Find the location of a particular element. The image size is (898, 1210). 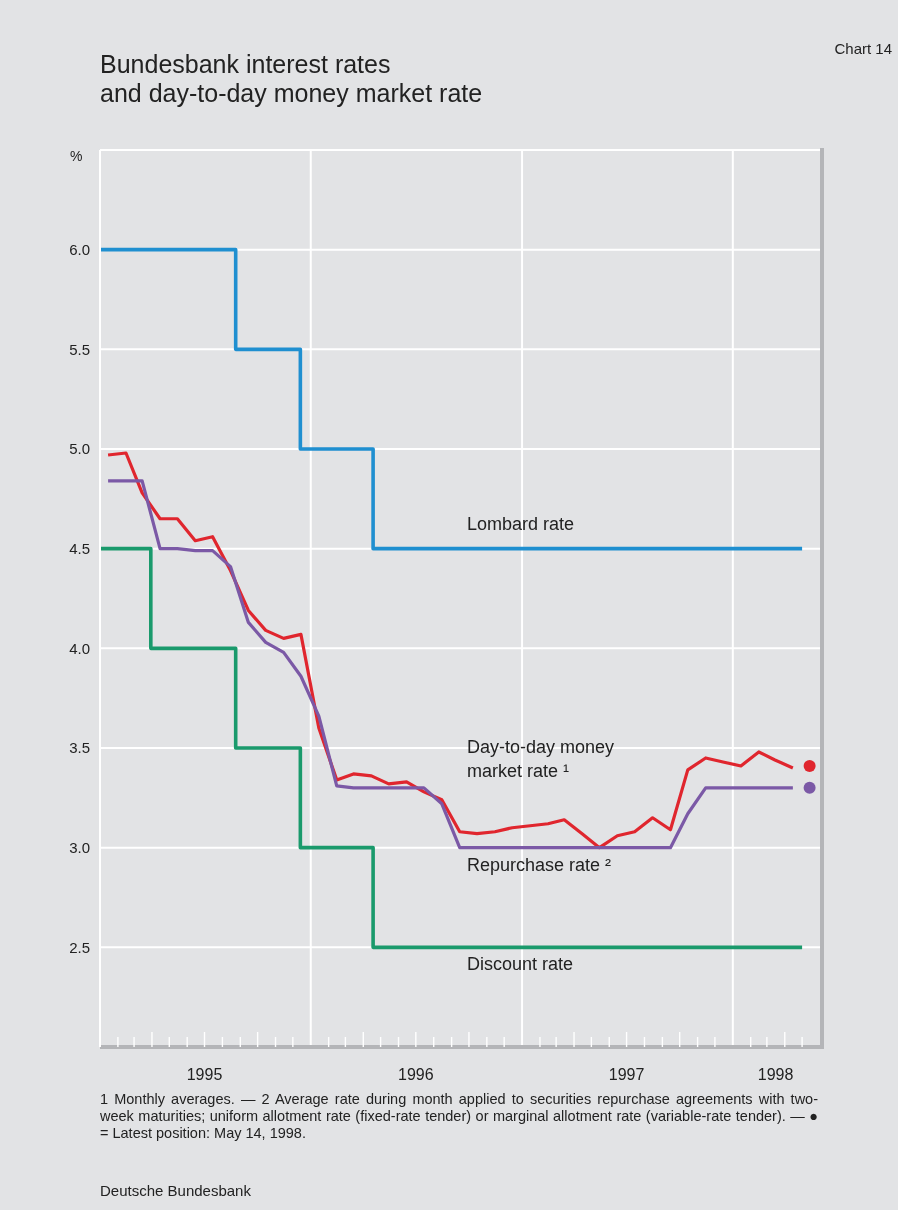

y-tick-label: 5.0 is located at coordinates (79, 449).